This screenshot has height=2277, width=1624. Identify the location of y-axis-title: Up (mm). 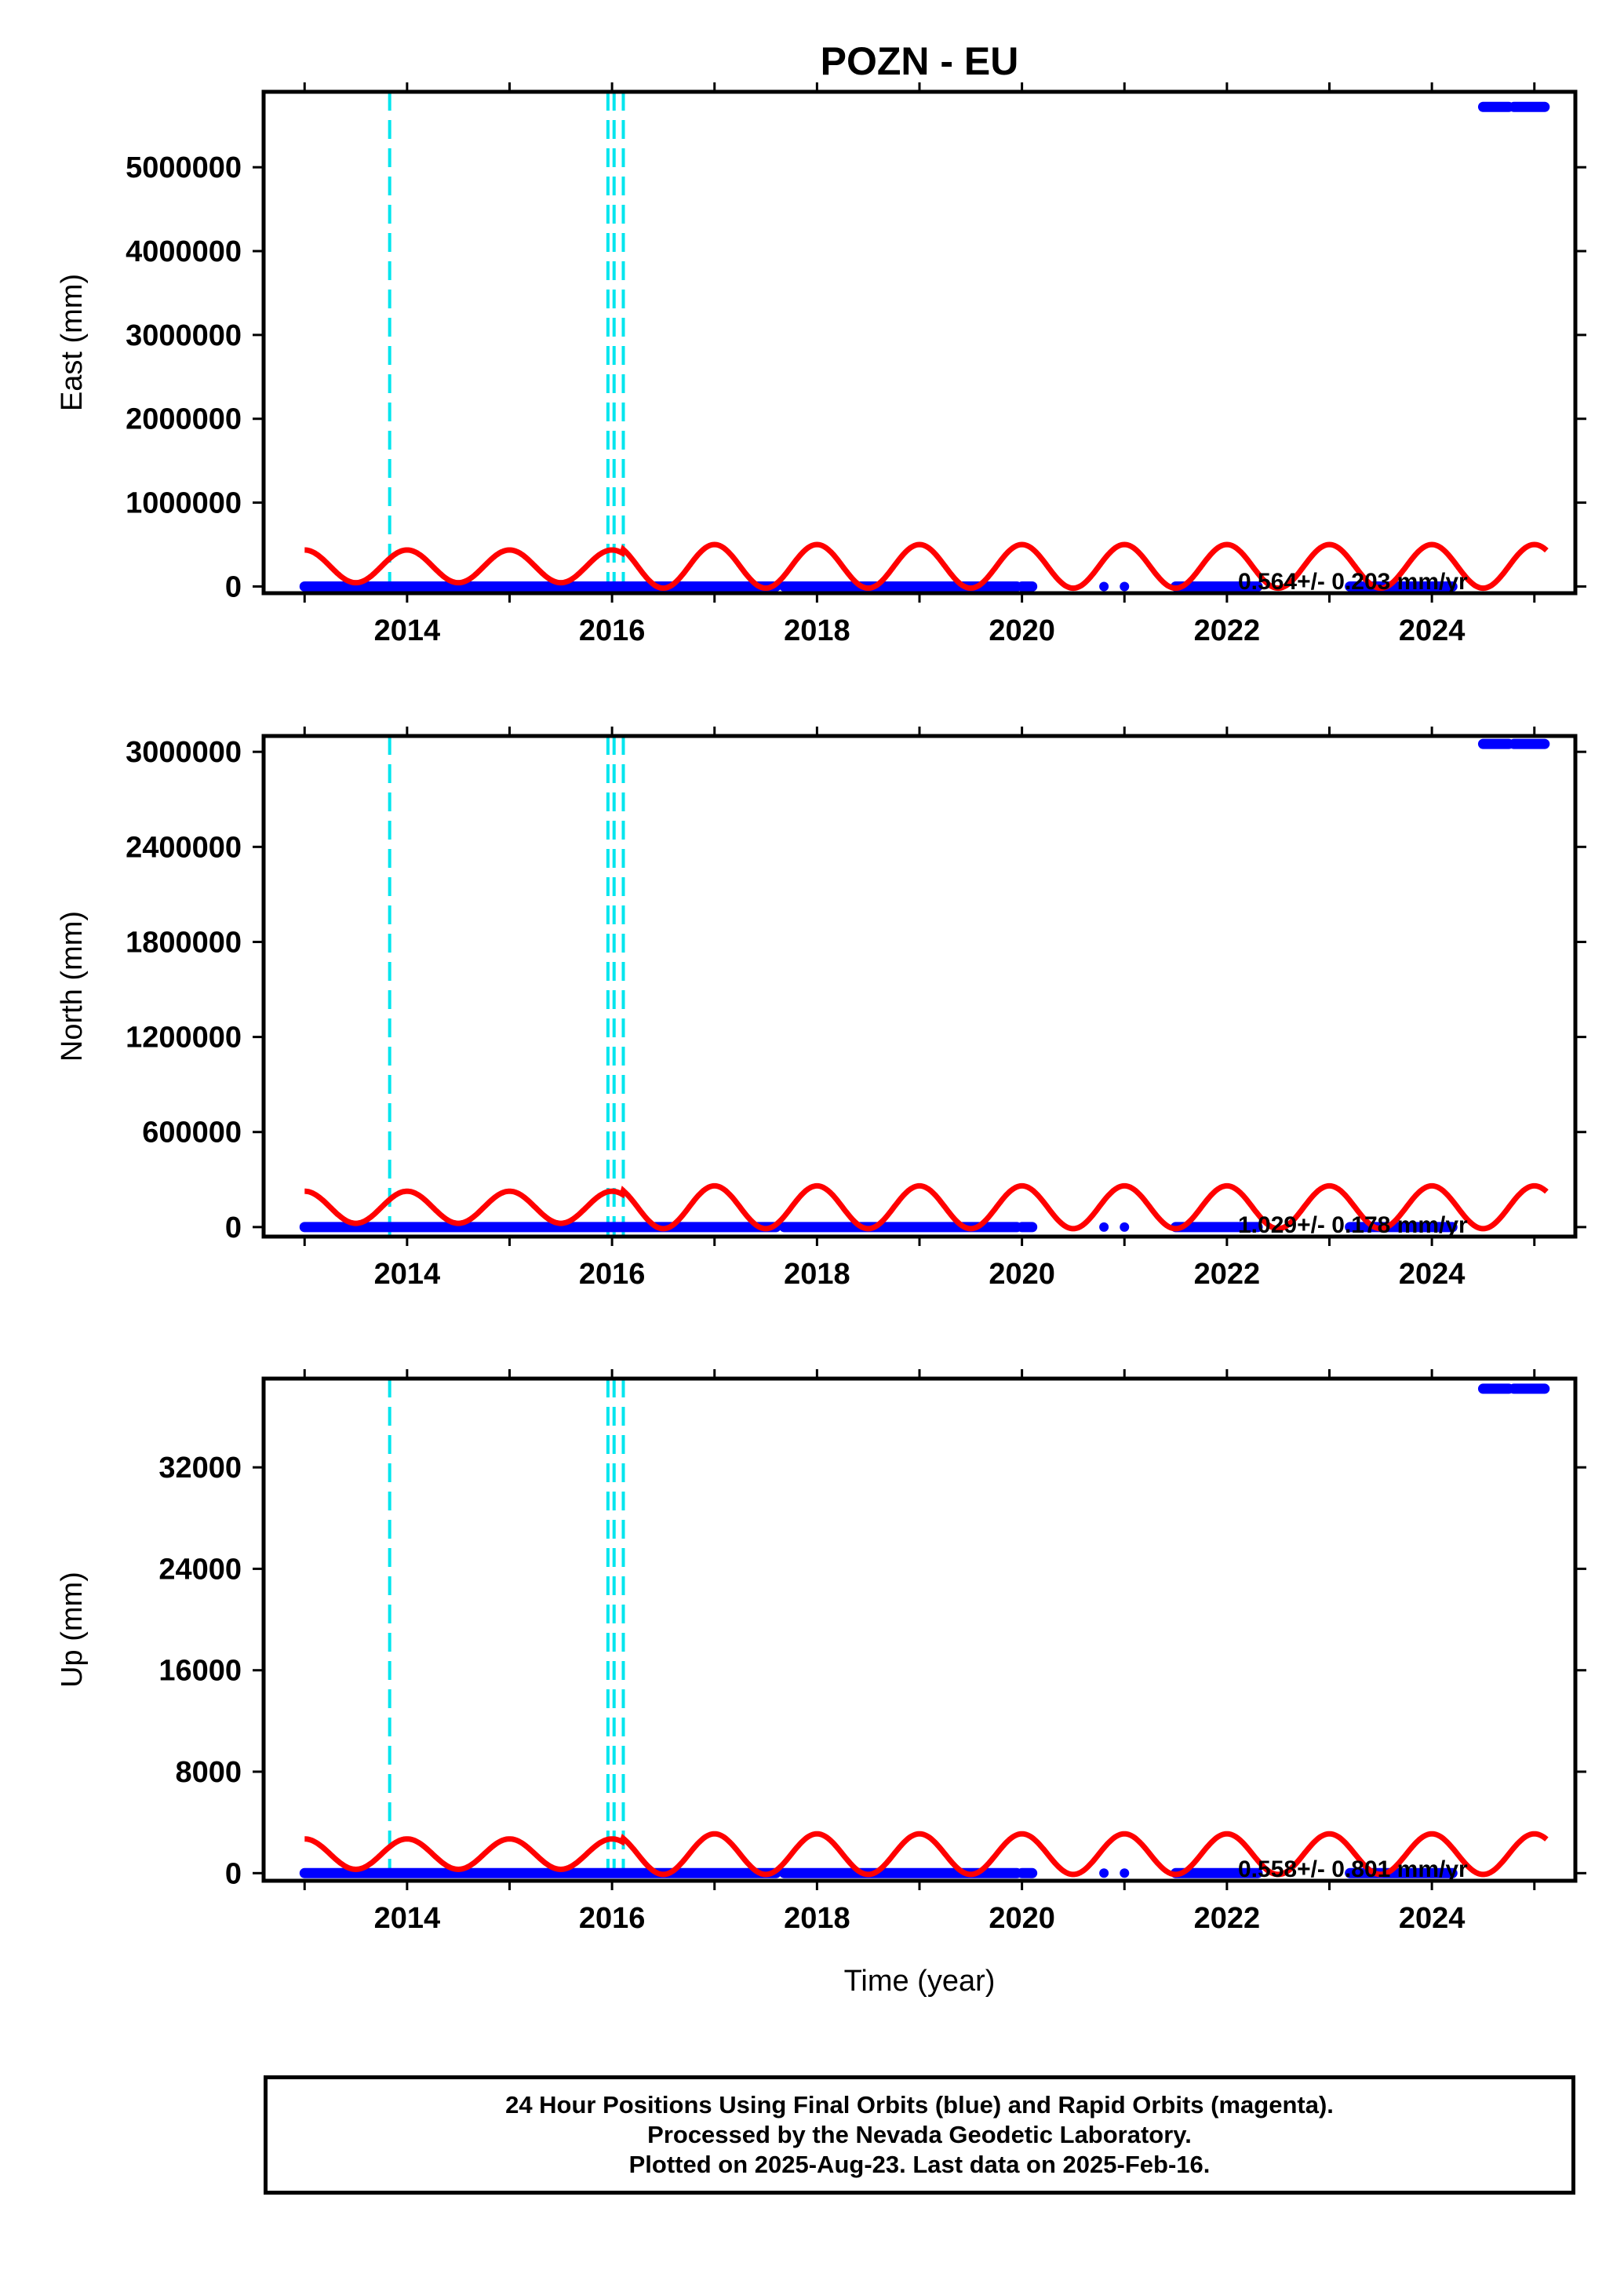
(72, 1630).